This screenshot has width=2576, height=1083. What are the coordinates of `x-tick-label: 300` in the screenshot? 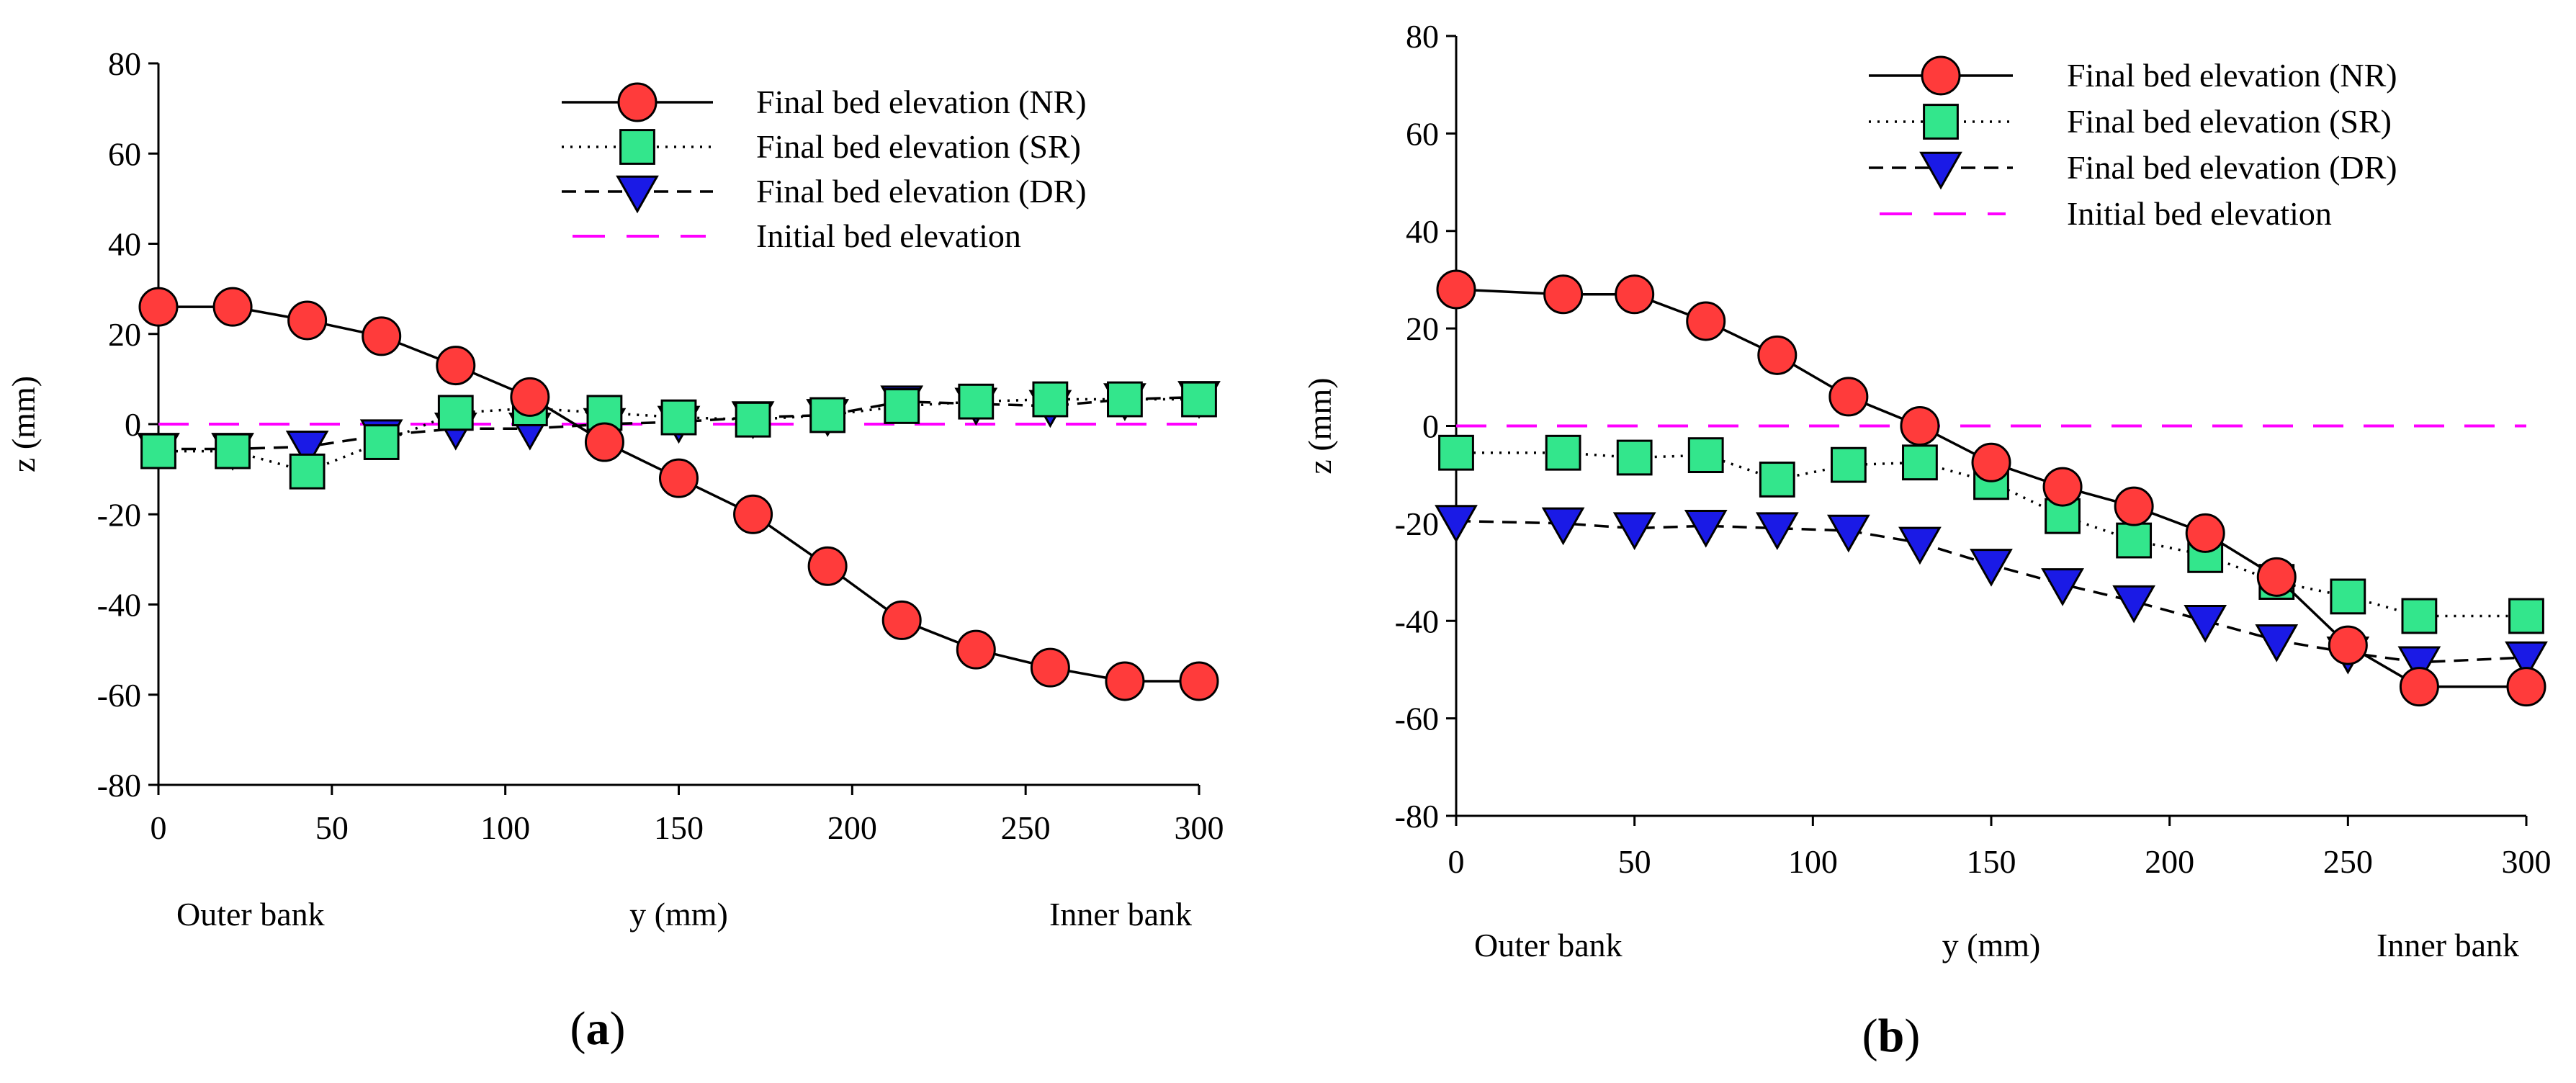 It's located at (2527, 861).